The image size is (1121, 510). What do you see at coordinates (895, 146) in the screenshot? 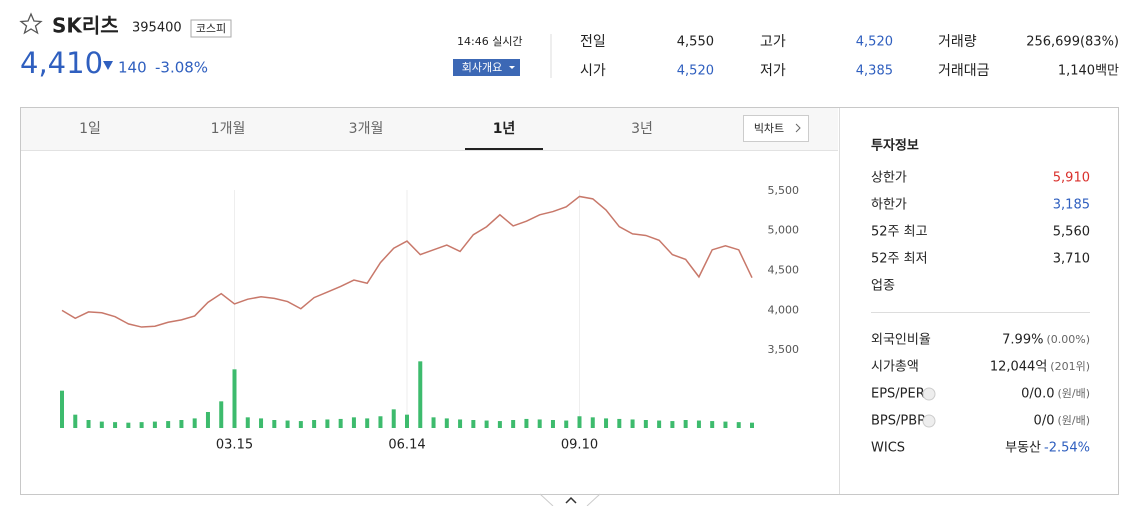
I see `invest-title: 투자정보` at bounding box center [895, 146].